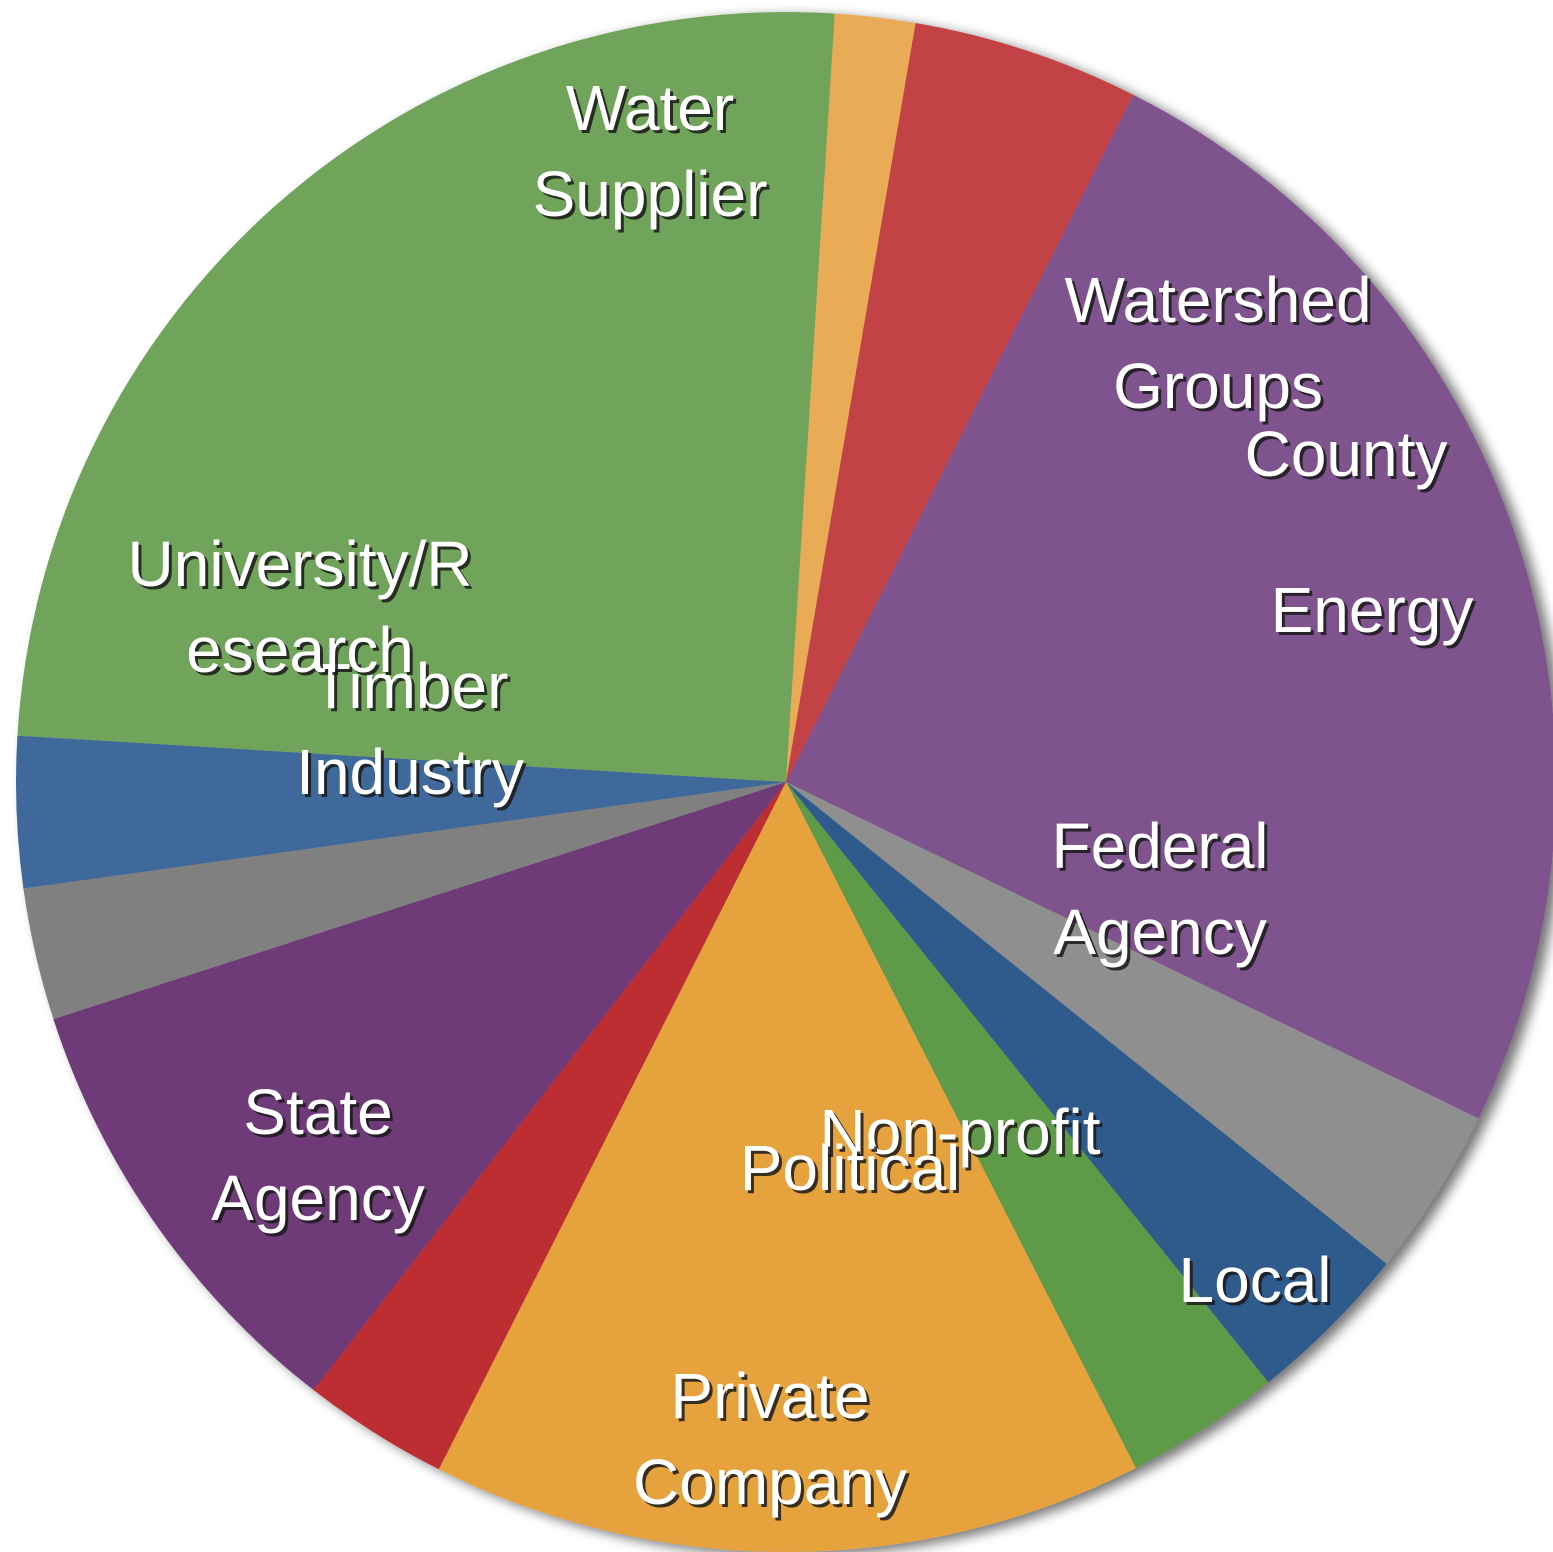 The image size is (1553, 1552). Describe the element at coordinates (653, 197) in the screenshot. I see `pie-label-shadow: Supplier` at that location.